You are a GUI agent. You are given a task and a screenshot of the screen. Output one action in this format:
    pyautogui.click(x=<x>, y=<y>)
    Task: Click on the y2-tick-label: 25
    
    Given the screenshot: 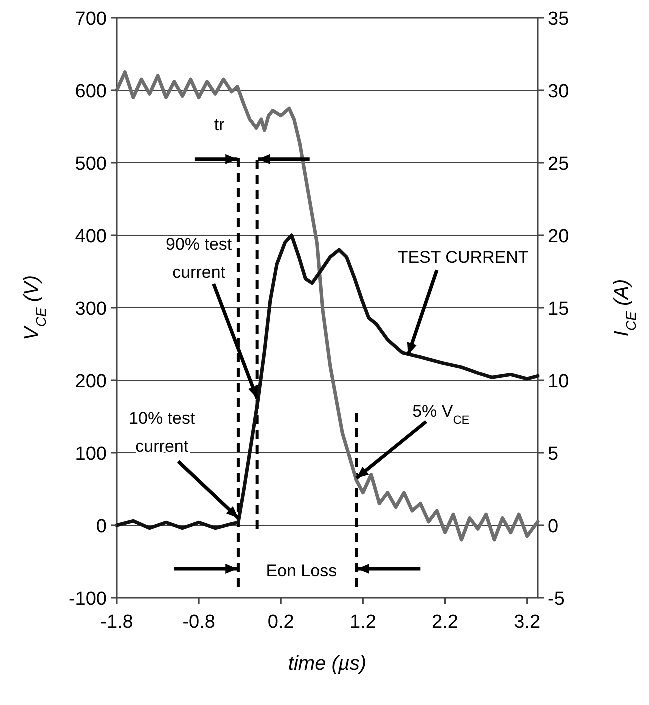 What is the action you would take?
    pyautogui.click(x=559, y=164)
    